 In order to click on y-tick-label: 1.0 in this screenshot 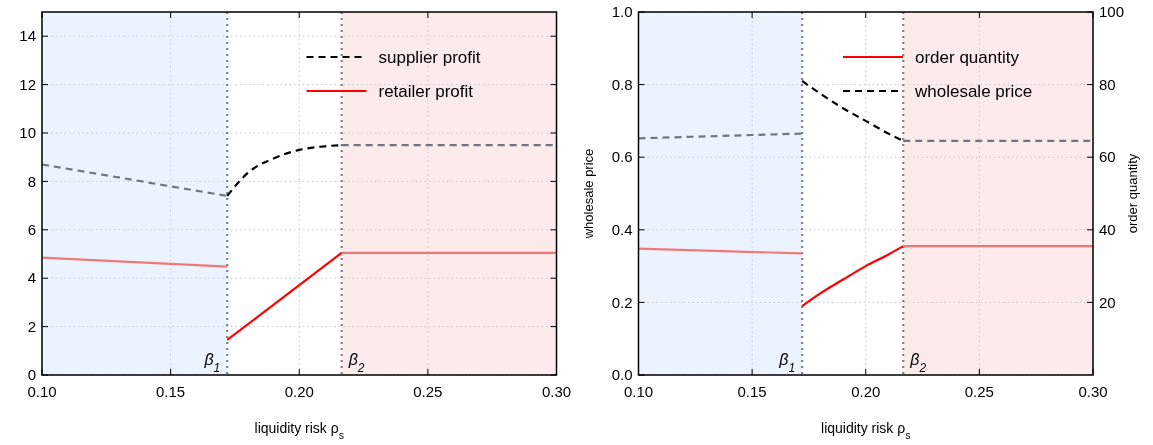, I will do `click(622, 12)`.